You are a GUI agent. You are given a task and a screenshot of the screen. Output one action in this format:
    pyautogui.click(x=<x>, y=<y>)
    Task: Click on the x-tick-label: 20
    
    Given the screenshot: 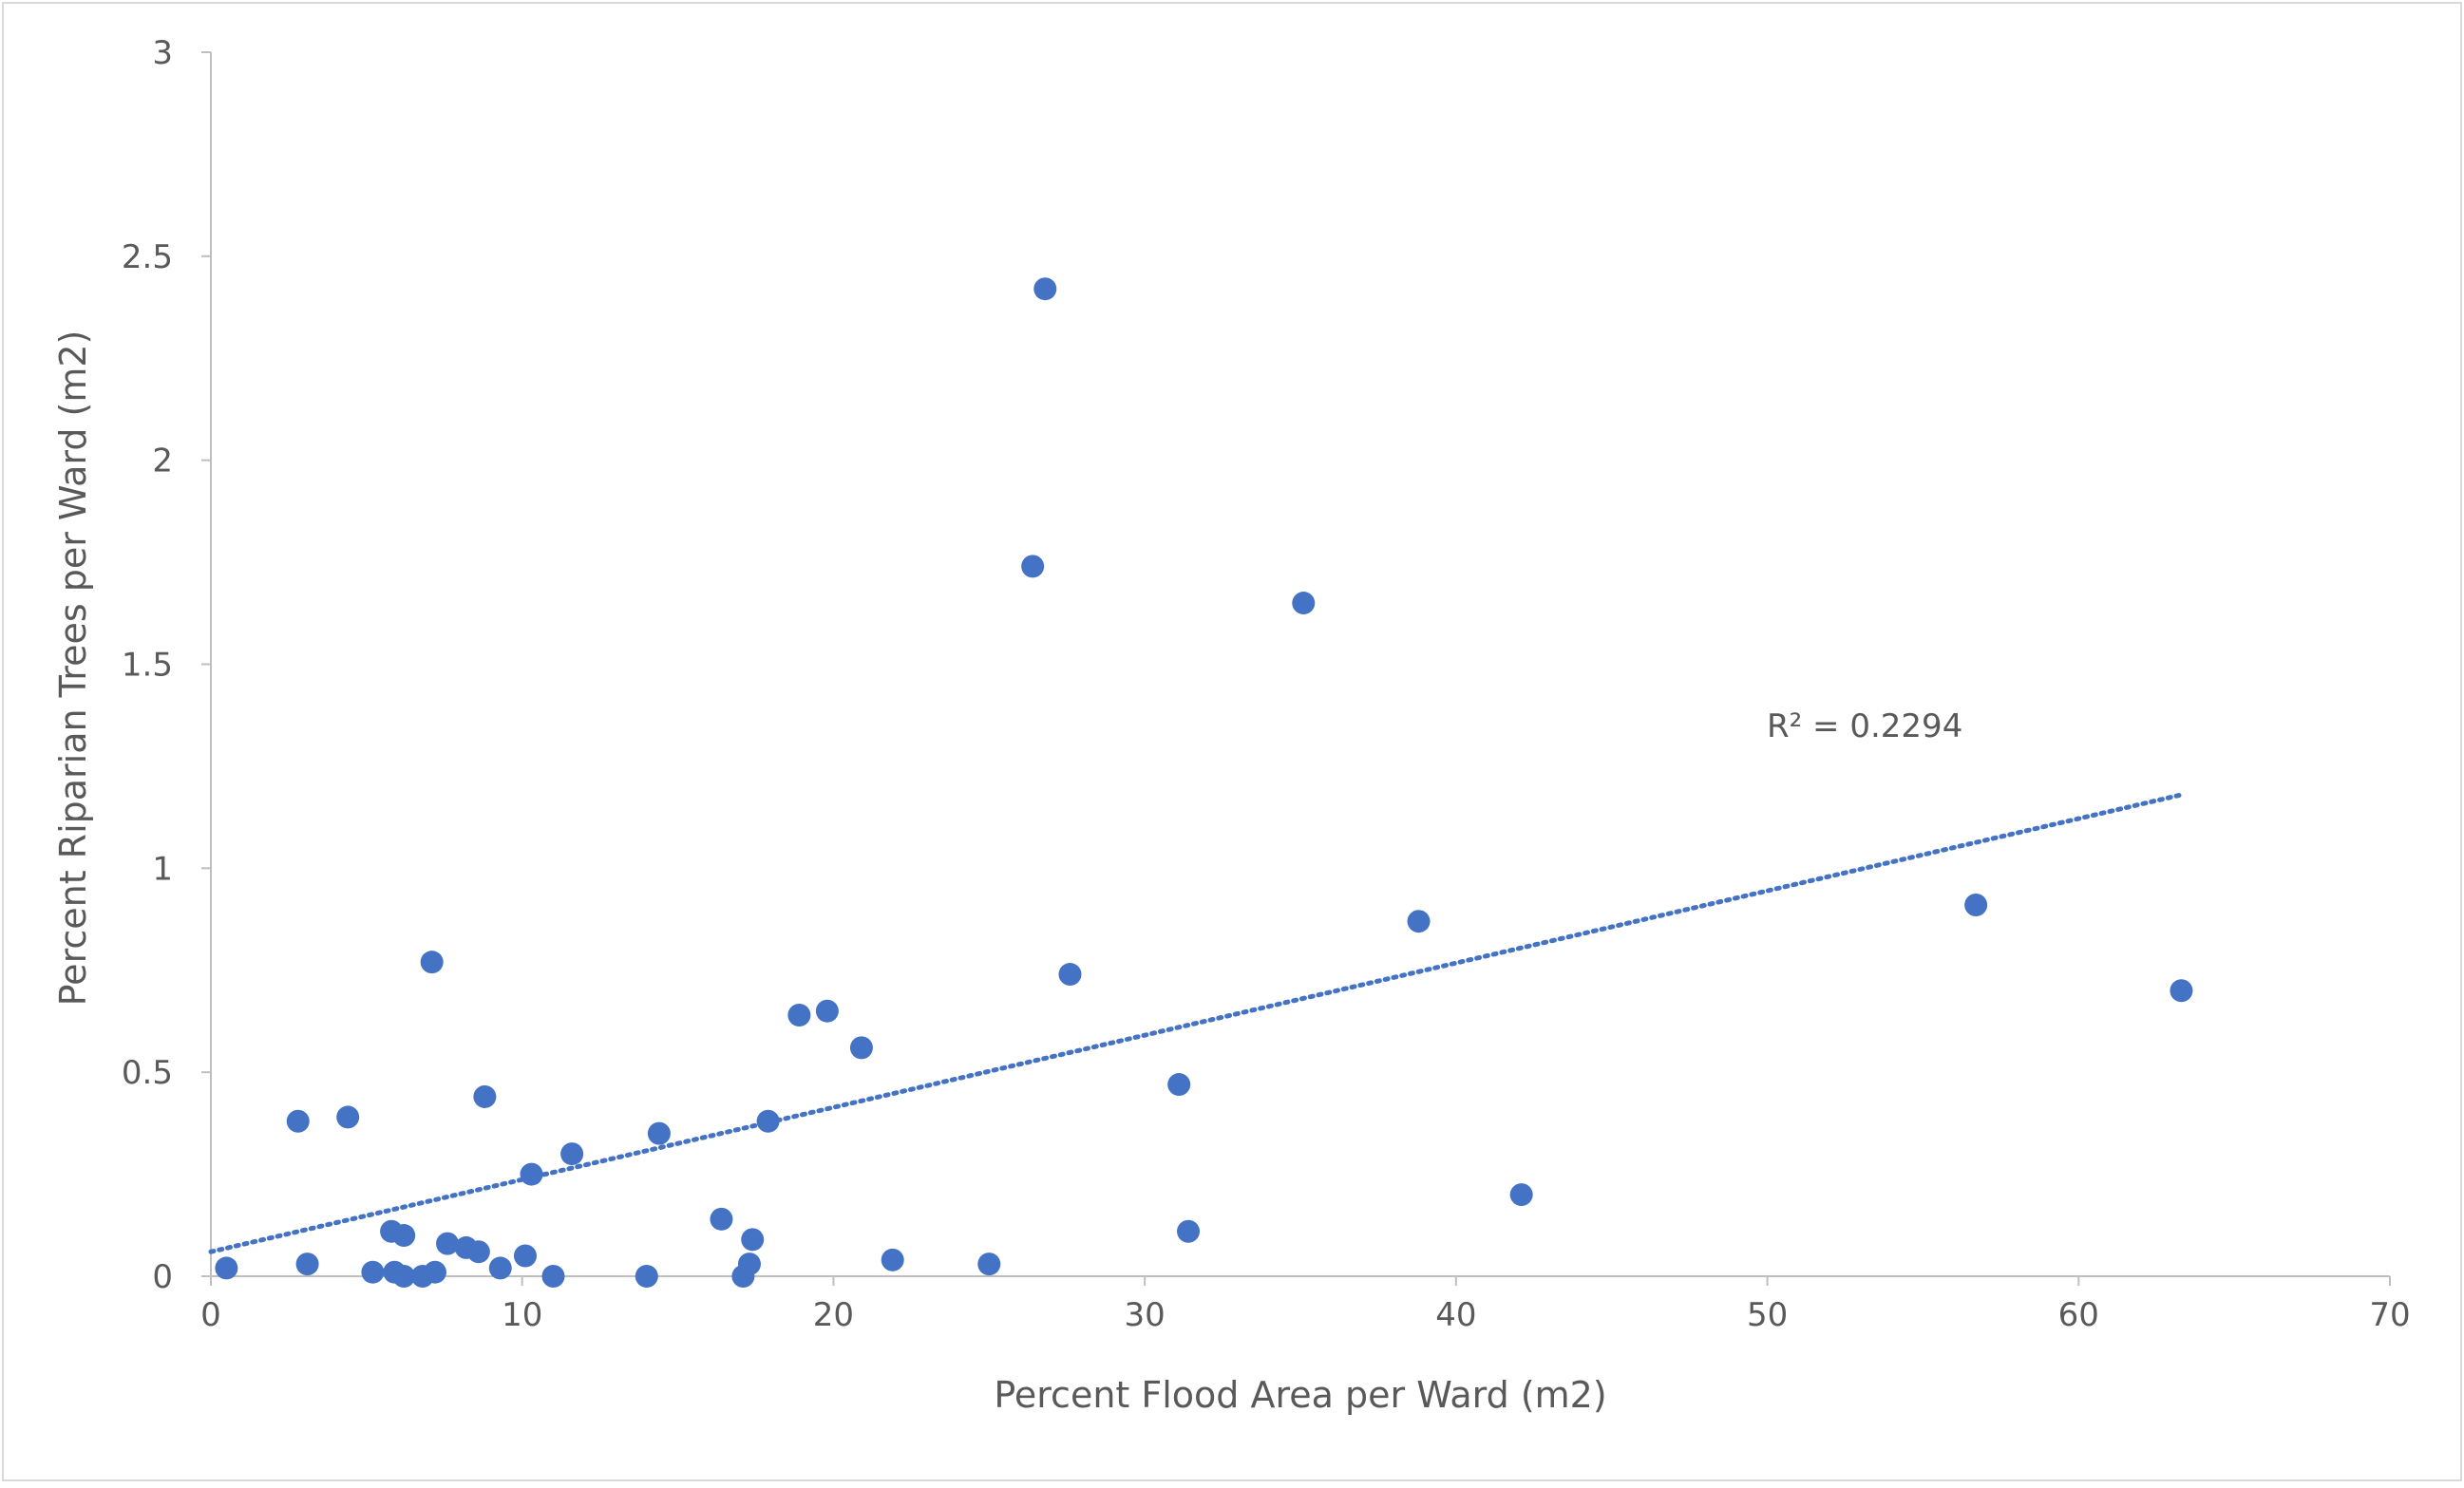 What is the action you would take?
    pyautogui.click(x=833, y=1315)
    